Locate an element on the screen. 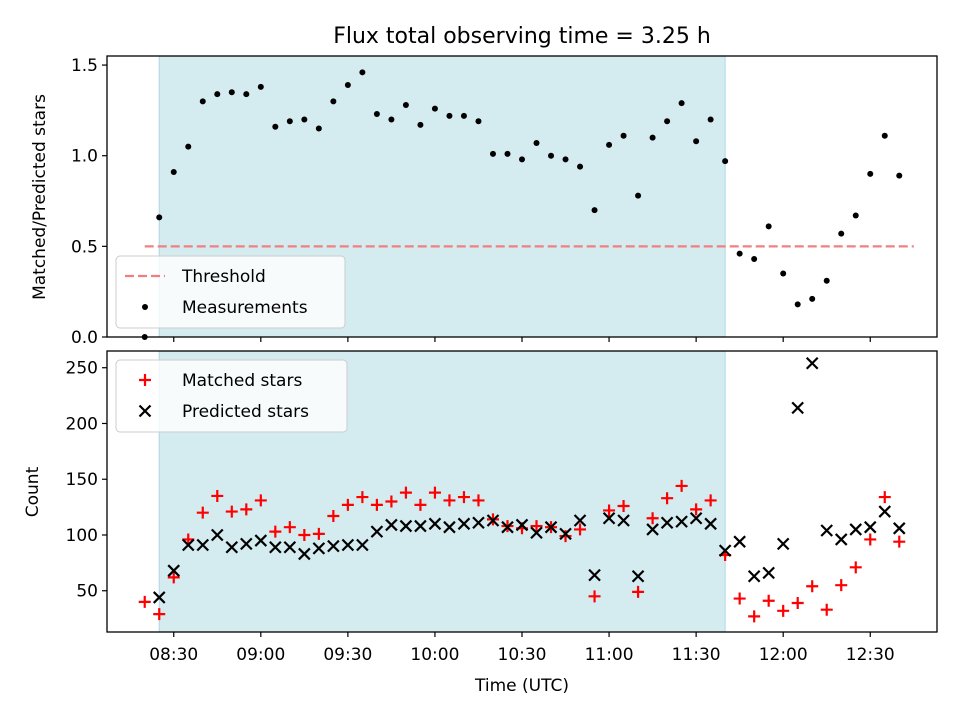 This screenshot has width=960, height=720. bottom-y-axis-label: Count is located at coordinates (33, 491).